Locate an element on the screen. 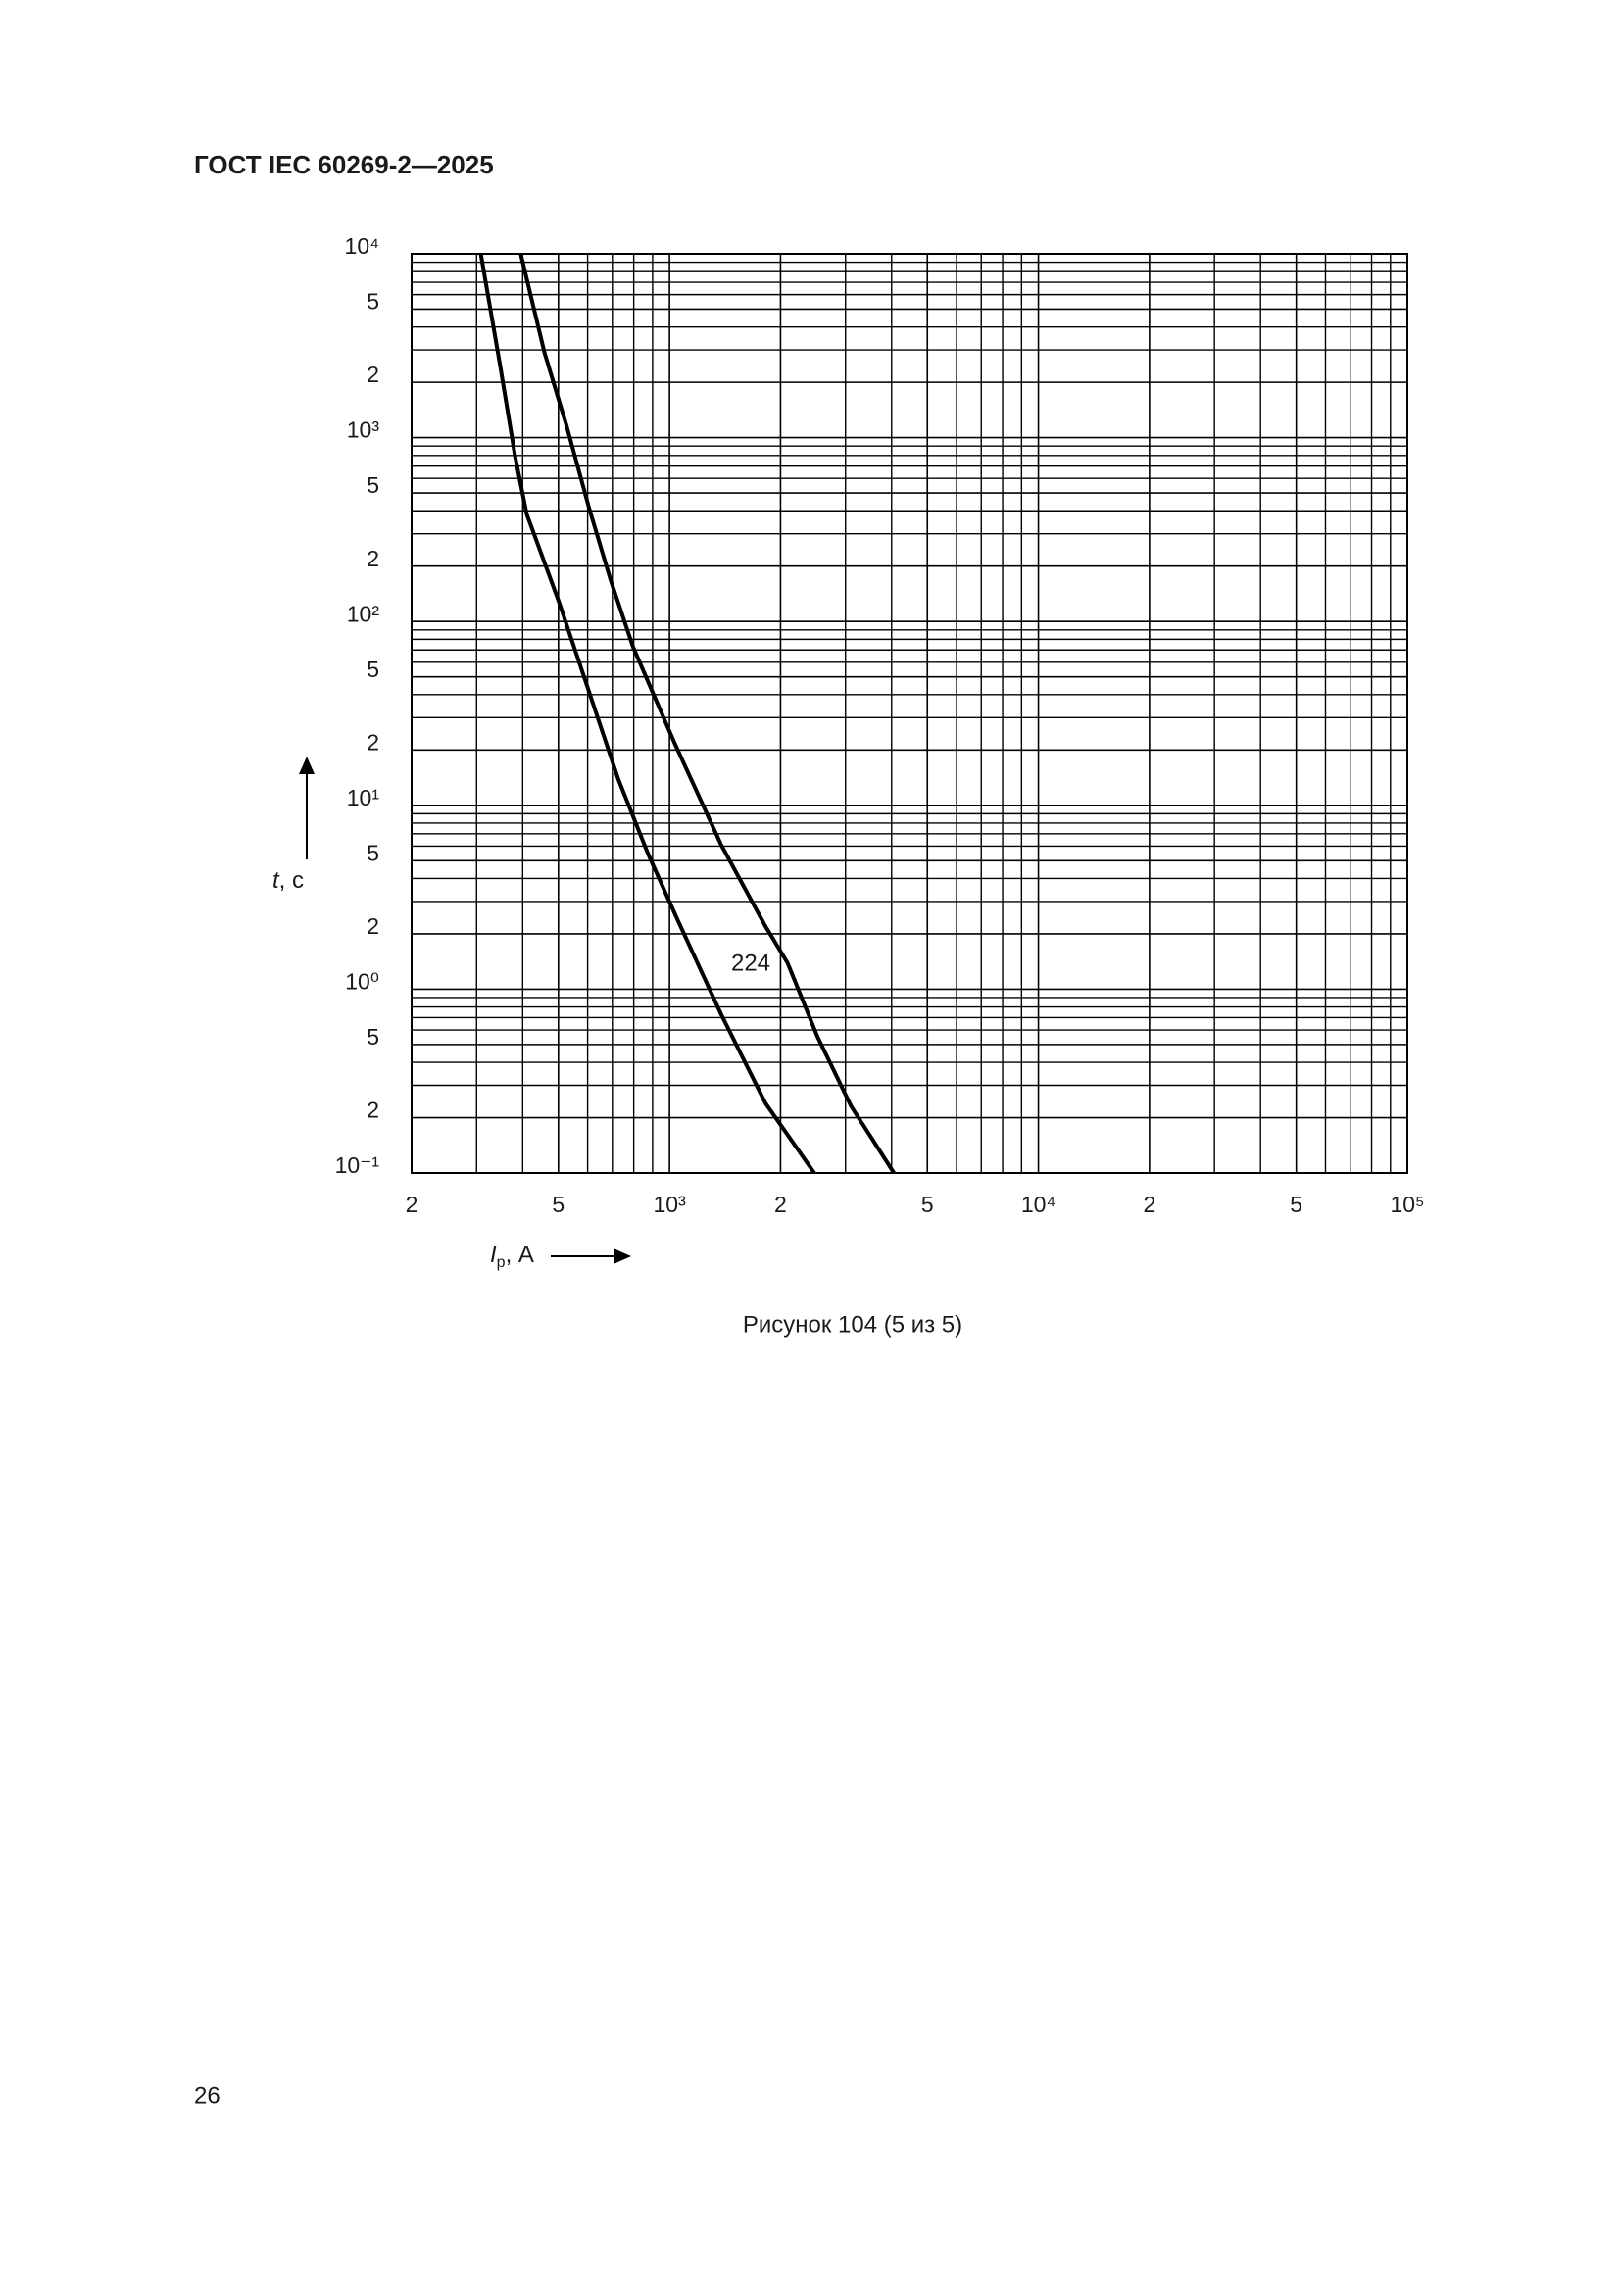 The height and width of the screenshot is (2296, 1620). x-tick-label: 10³ is located at coordinates (669, 1204).